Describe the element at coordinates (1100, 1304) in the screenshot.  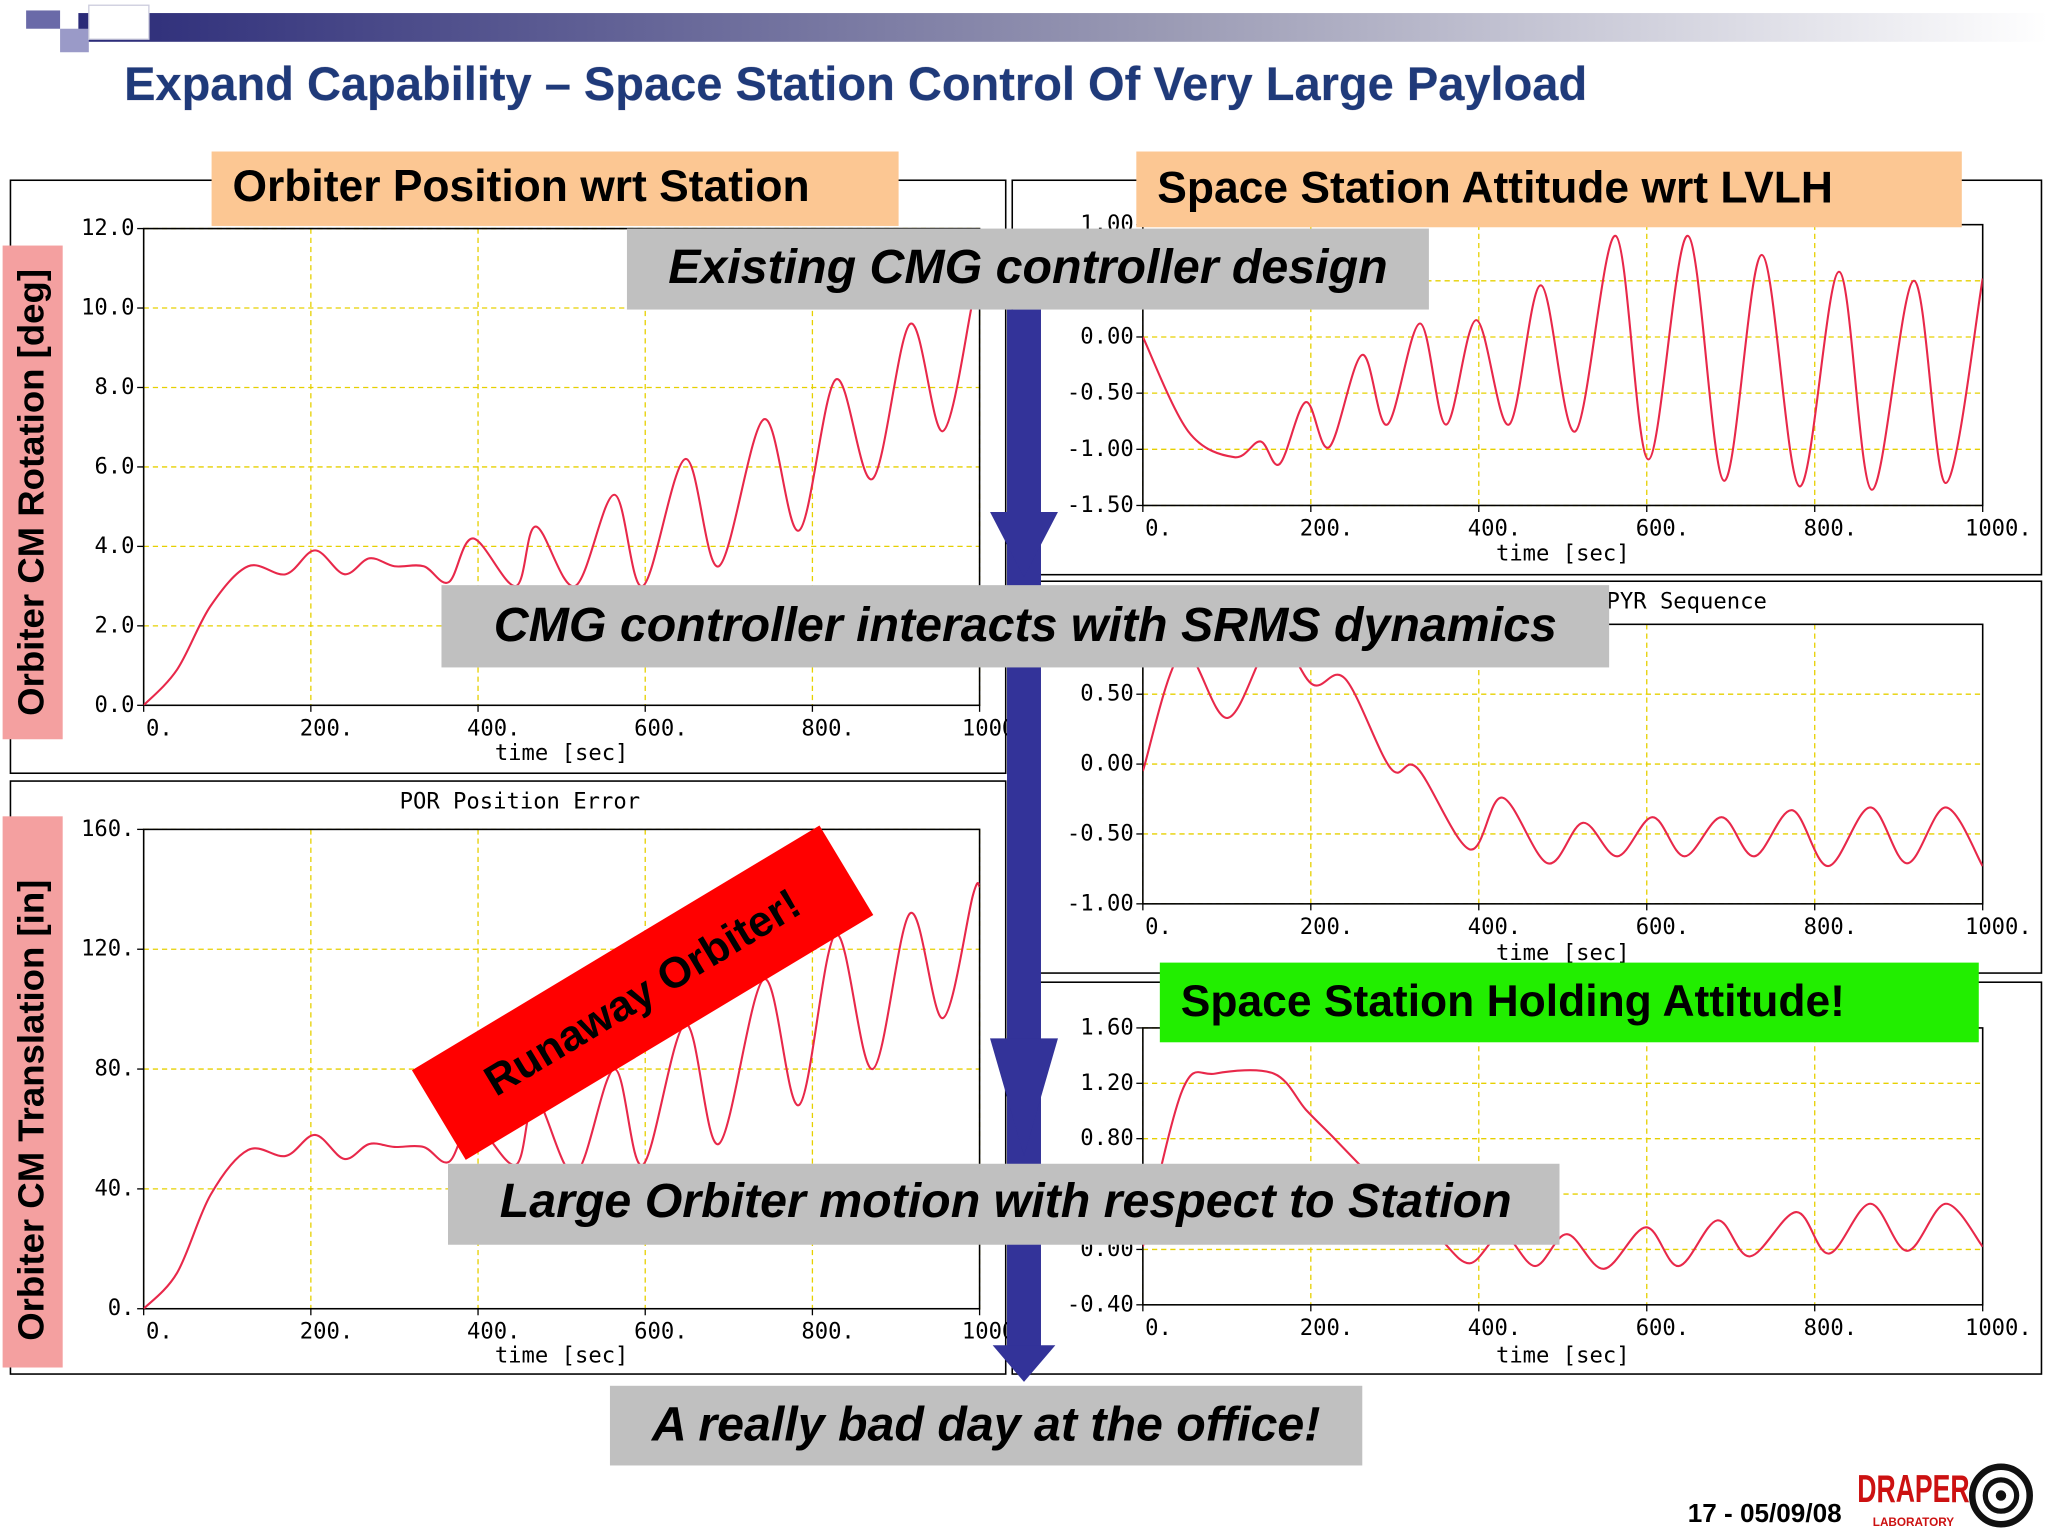
I see `y-tick-label: -0.40` at that location.